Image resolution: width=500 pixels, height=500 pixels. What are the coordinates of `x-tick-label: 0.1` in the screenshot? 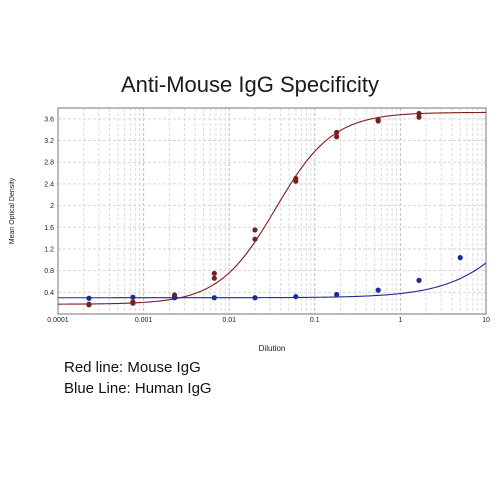 It's located at (315, 320).